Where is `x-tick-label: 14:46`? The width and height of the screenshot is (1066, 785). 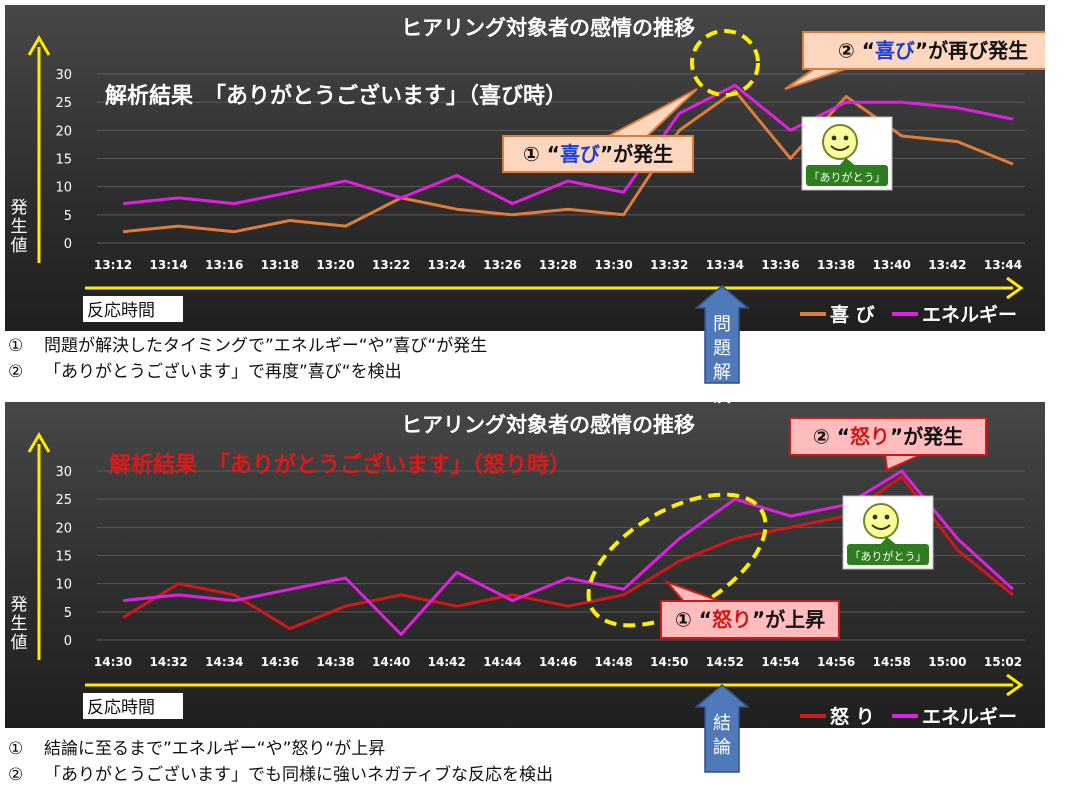 x-tick-label: 14:46 is located at coordinates (558, 662).